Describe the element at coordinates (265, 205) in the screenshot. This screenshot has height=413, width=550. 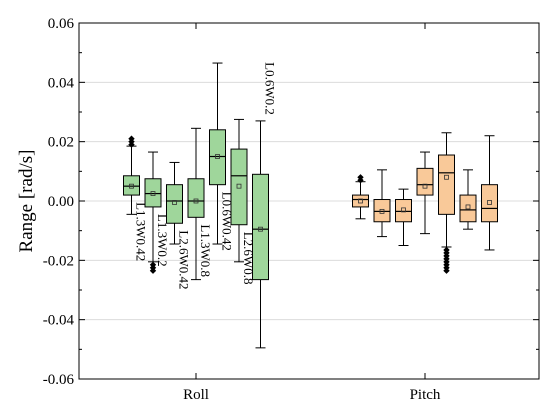
I see `box-item: L0.6W0.2` at that location.